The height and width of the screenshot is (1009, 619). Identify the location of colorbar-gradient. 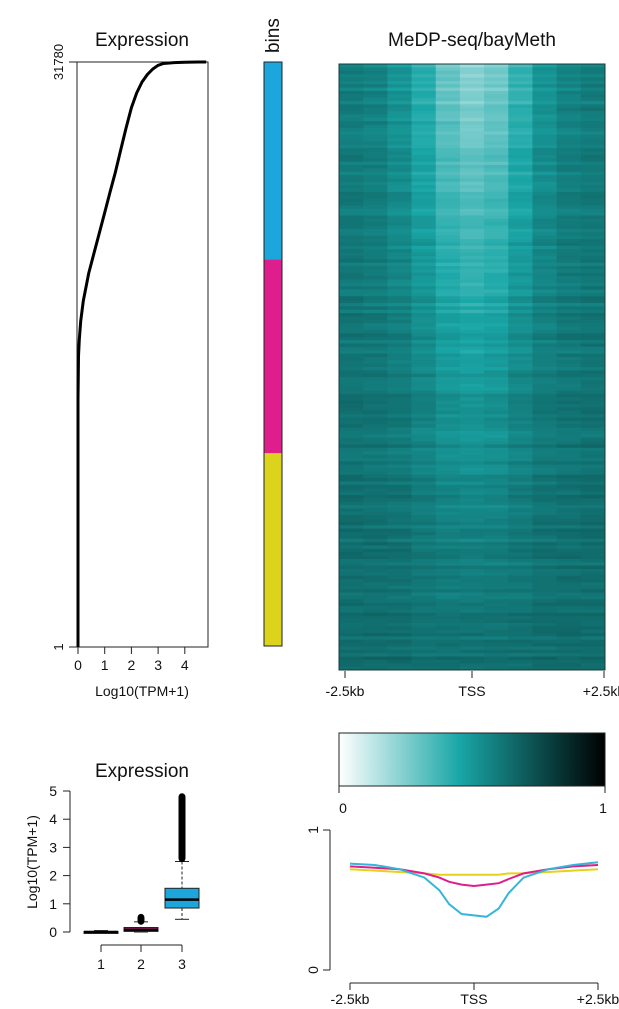
(472, 759).